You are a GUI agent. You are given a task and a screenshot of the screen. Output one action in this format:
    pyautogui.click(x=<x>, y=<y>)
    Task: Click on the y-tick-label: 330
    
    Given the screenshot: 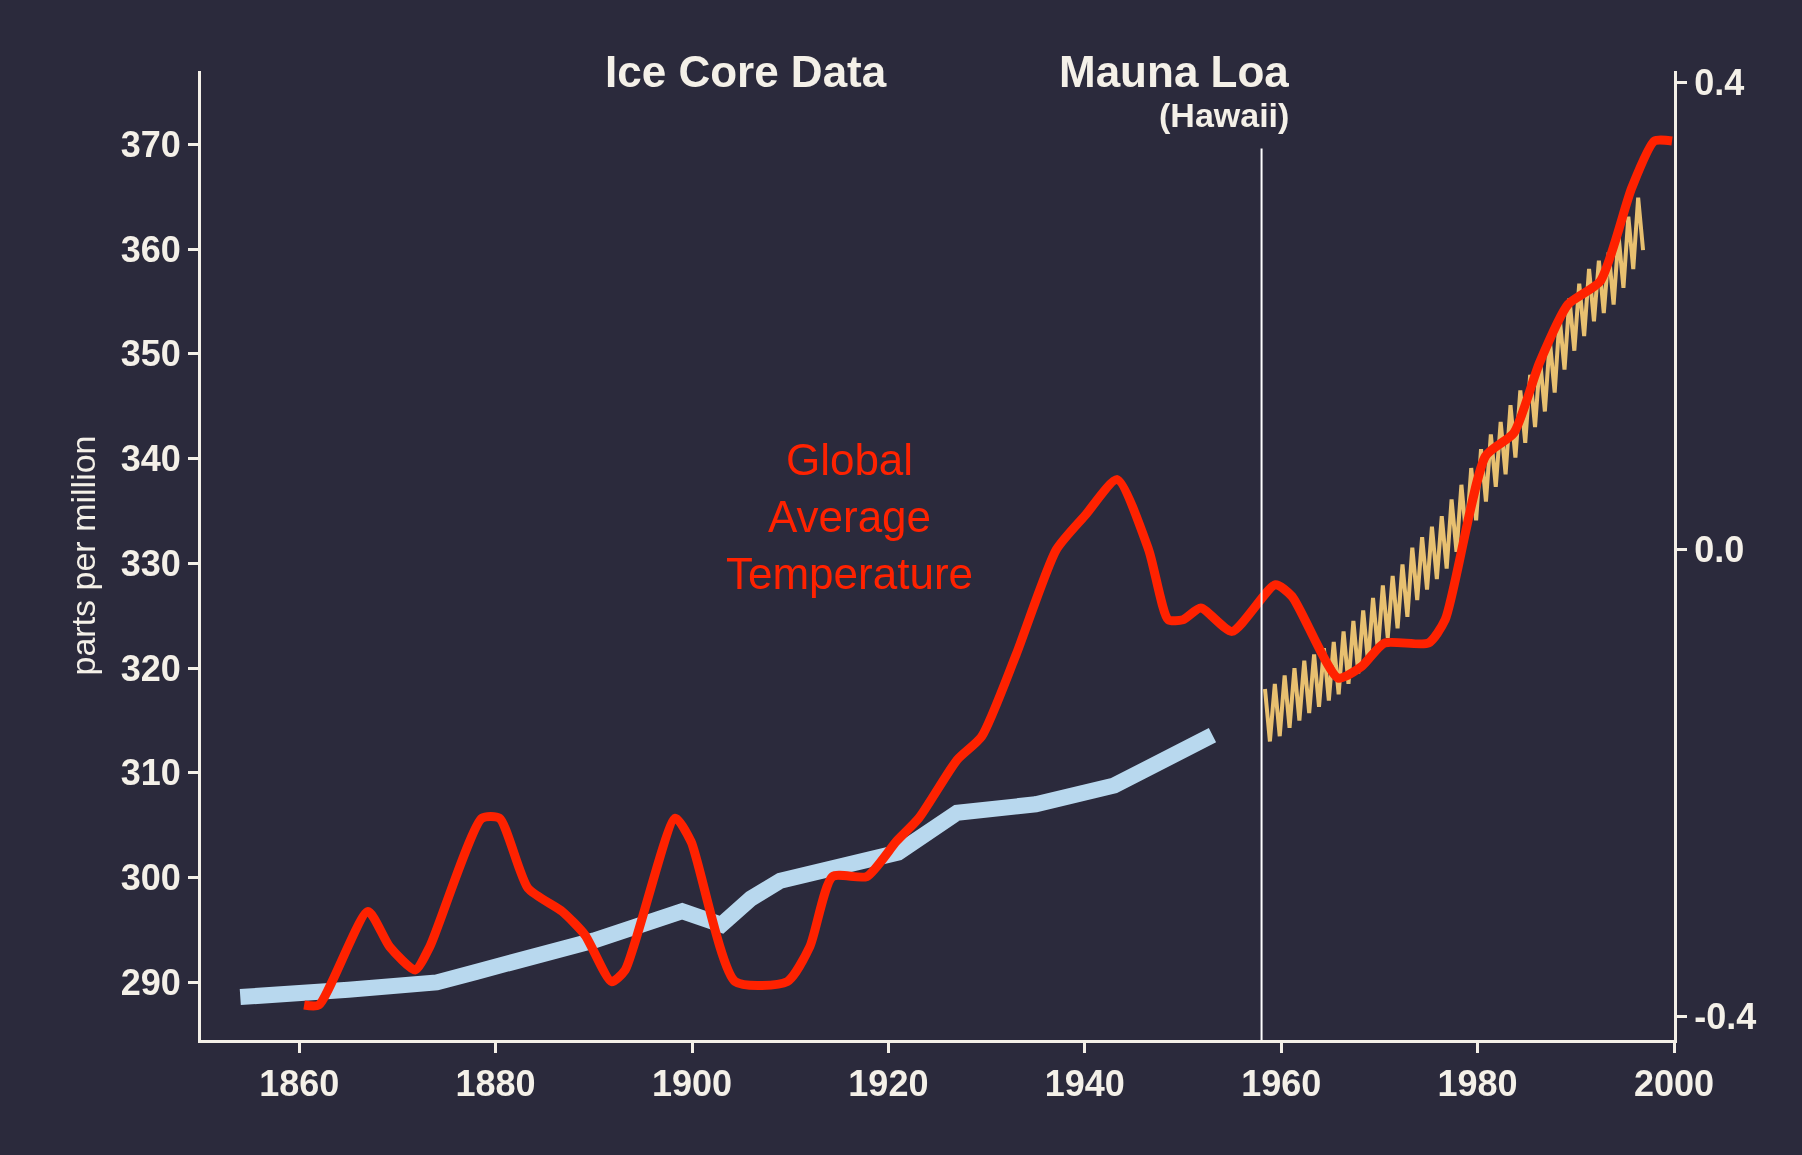 What is the action you would take?
    pyautogui.click(x=150, y=563)
    